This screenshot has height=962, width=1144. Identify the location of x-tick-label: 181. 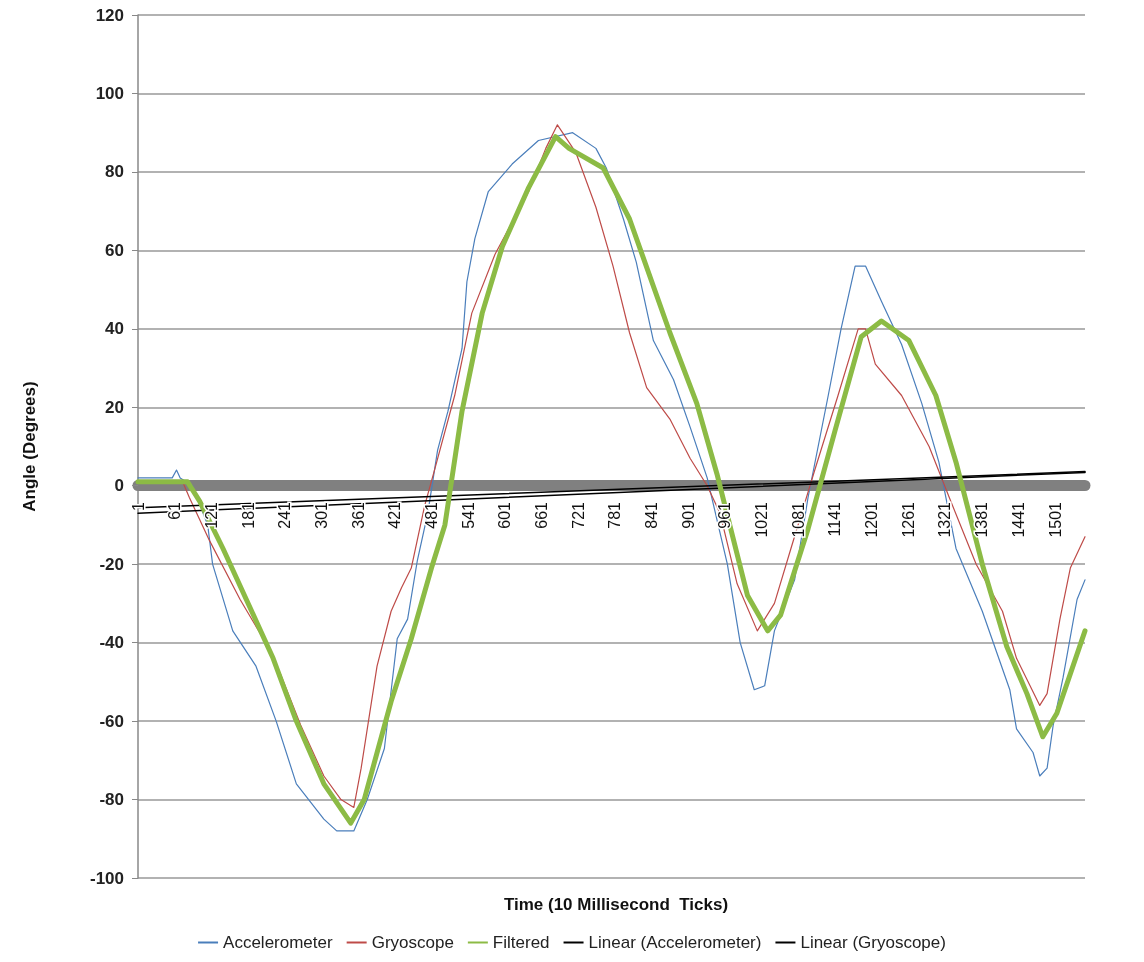
(248, 515).